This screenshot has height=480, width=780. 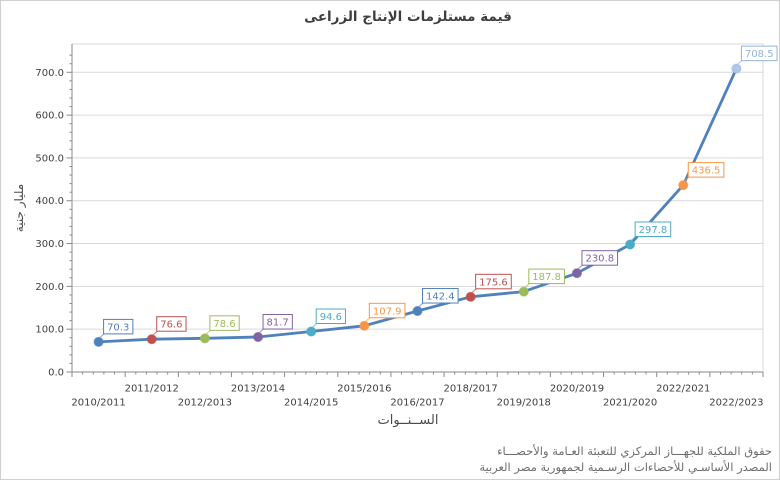 I want to click on svg-text: 708.5, so click(x=759, y=54).